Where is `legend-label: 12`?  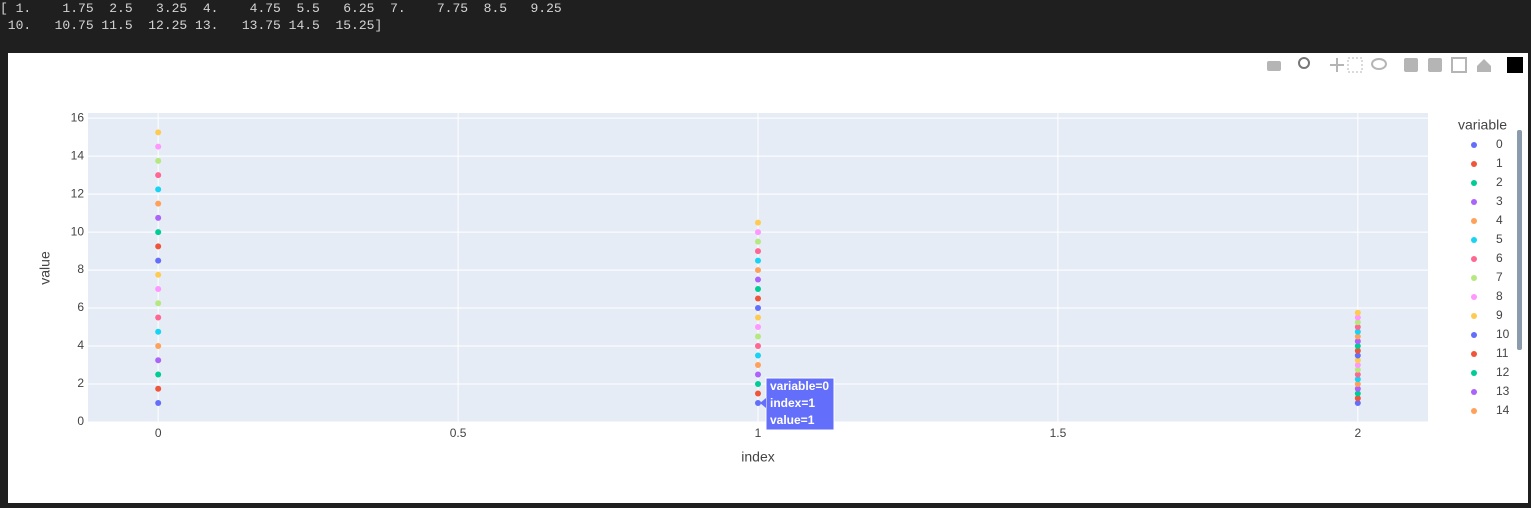
legend-label: 12 is located at coordinates (1503, 372).